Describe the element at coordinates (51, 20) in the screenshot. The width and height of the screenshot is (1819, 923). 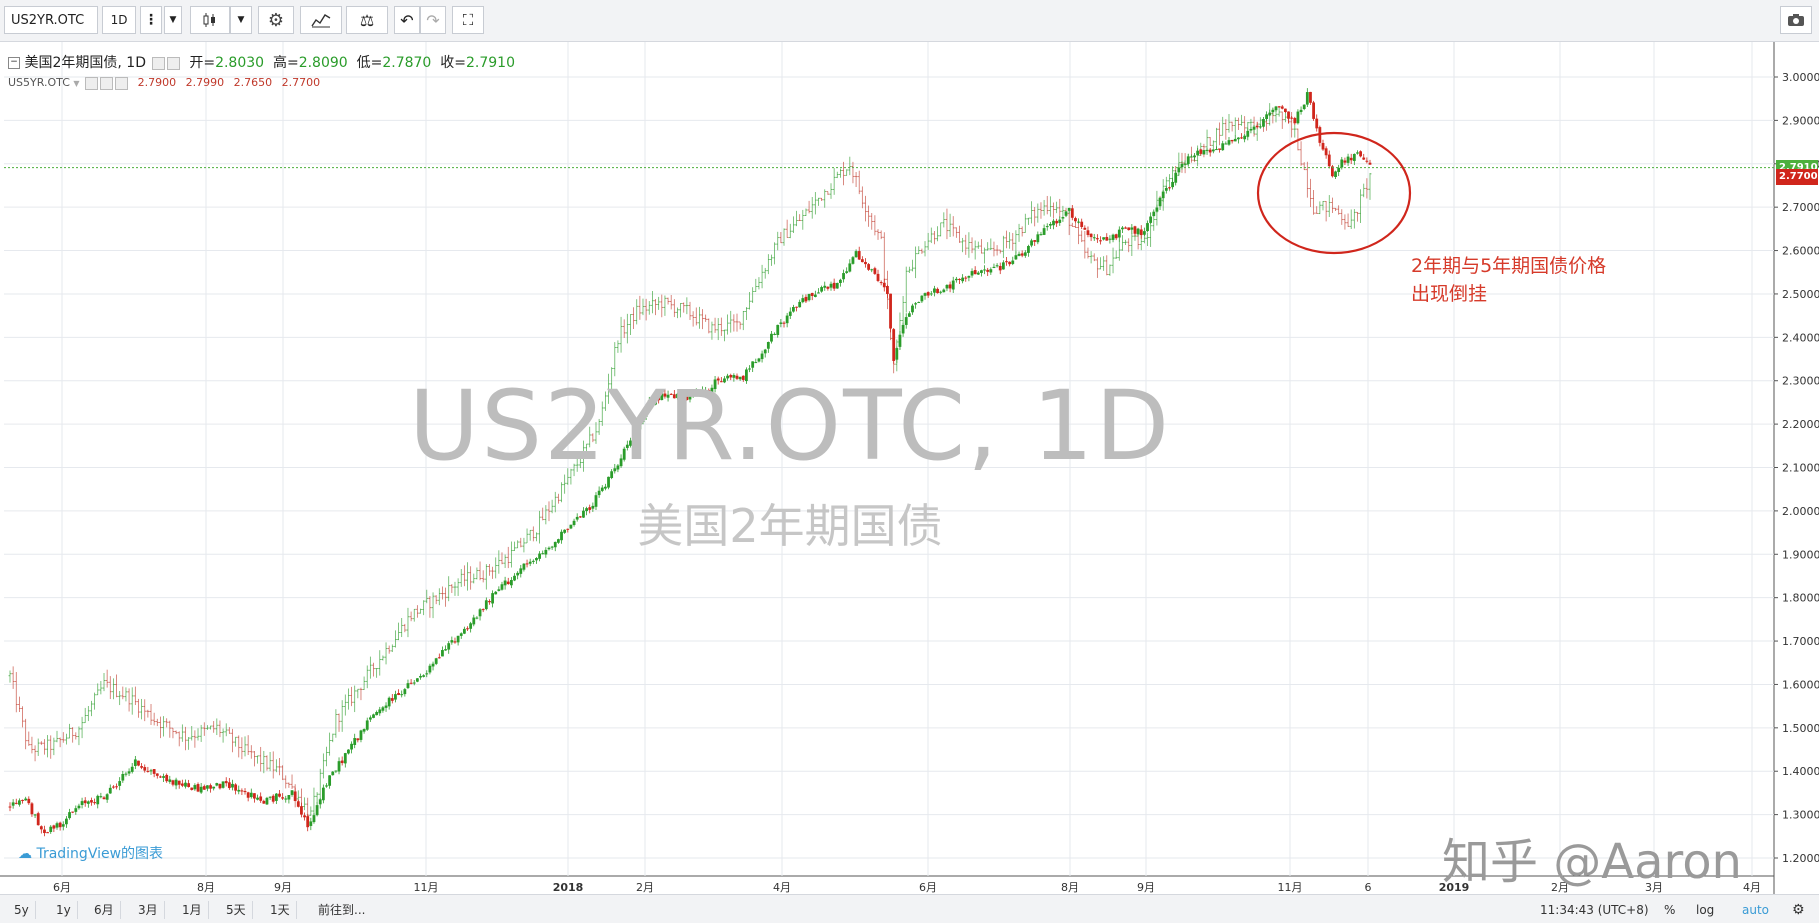
I see `symbol-input: US2YR.OTC` at that location.